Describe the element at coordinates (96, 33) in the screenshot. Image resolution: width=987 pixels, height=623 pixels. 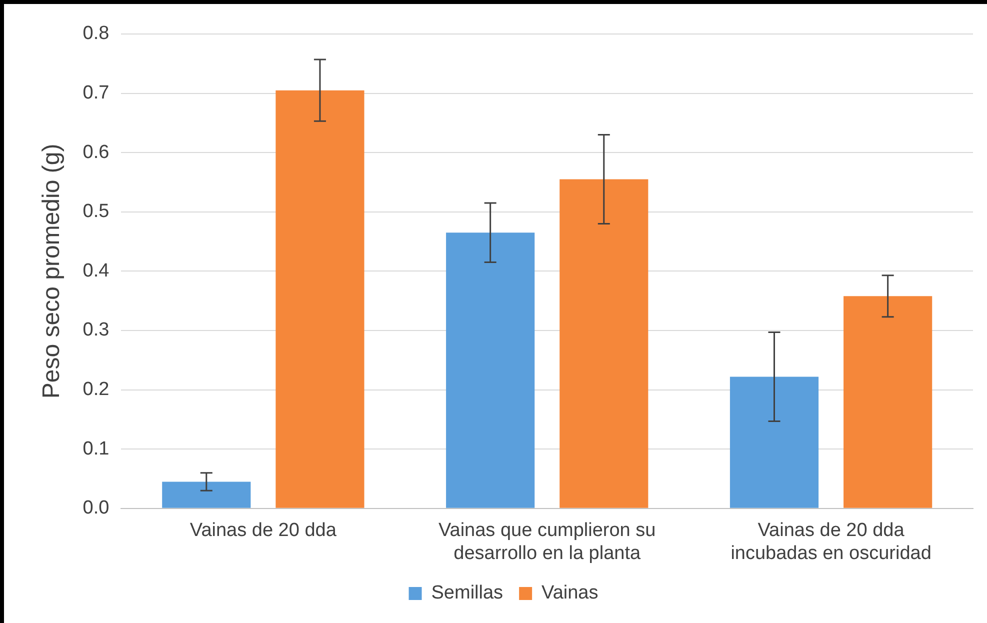
I see `y-tick-label: 0.8` at that location.